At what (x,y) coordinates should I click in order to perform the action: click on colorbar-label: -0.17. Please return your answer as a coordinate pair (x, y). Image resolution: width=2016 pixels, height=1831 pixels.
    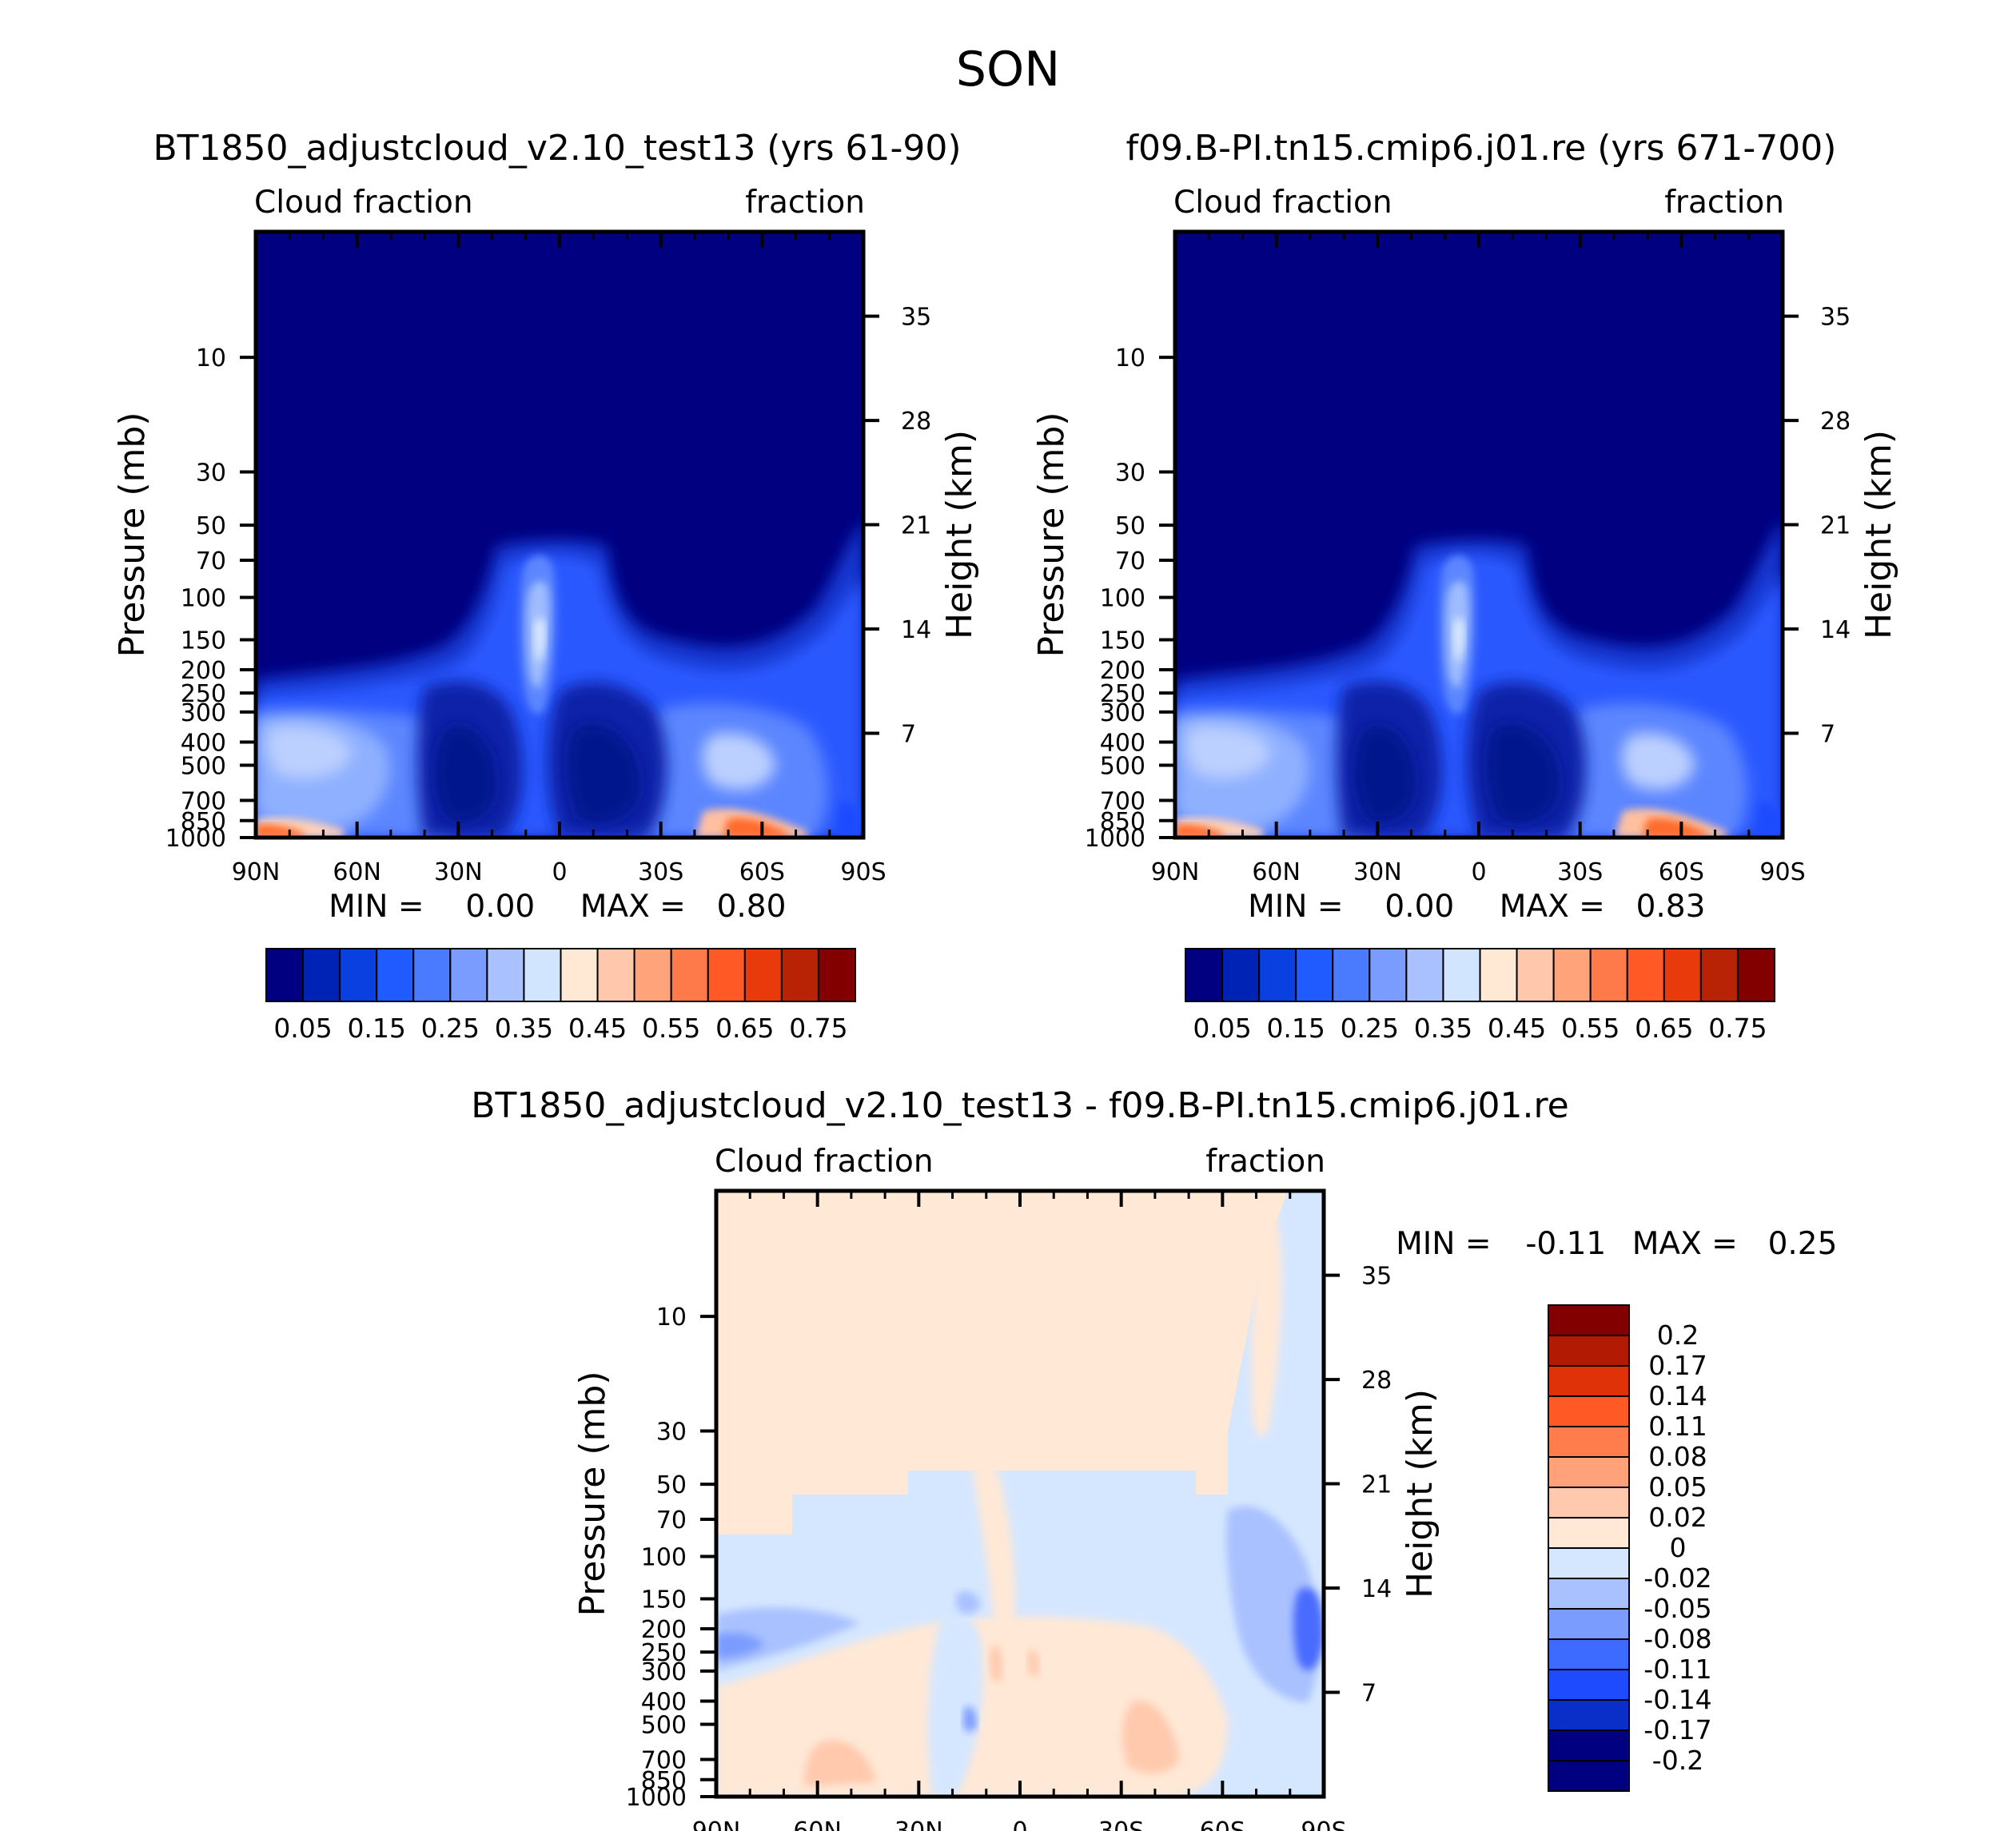
    Looking at the image, I should click on (1677, 1729).